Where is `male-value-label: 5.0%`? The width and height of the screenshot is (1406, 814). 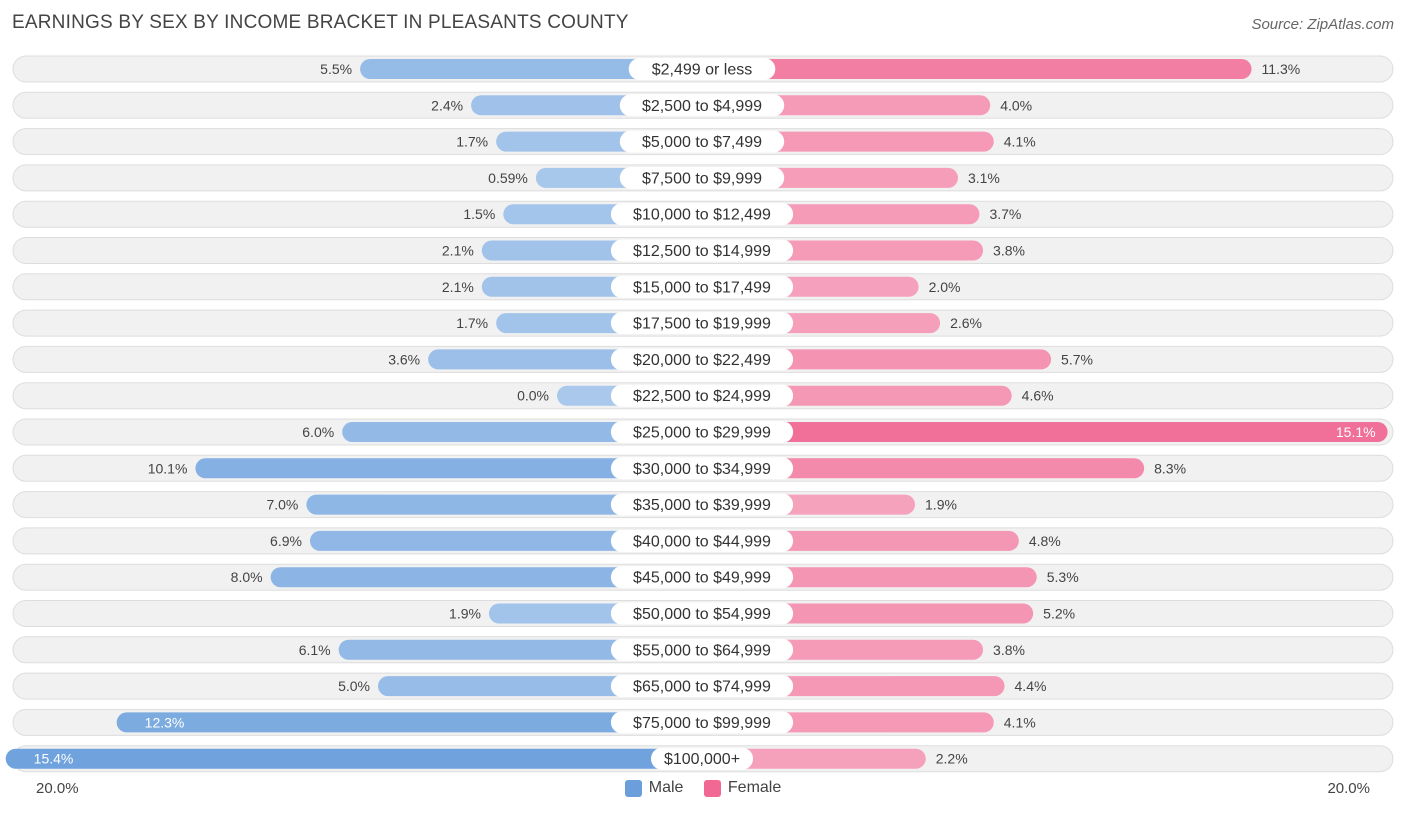 male-value-label: 5.0% is located at coordinates (354, 686).